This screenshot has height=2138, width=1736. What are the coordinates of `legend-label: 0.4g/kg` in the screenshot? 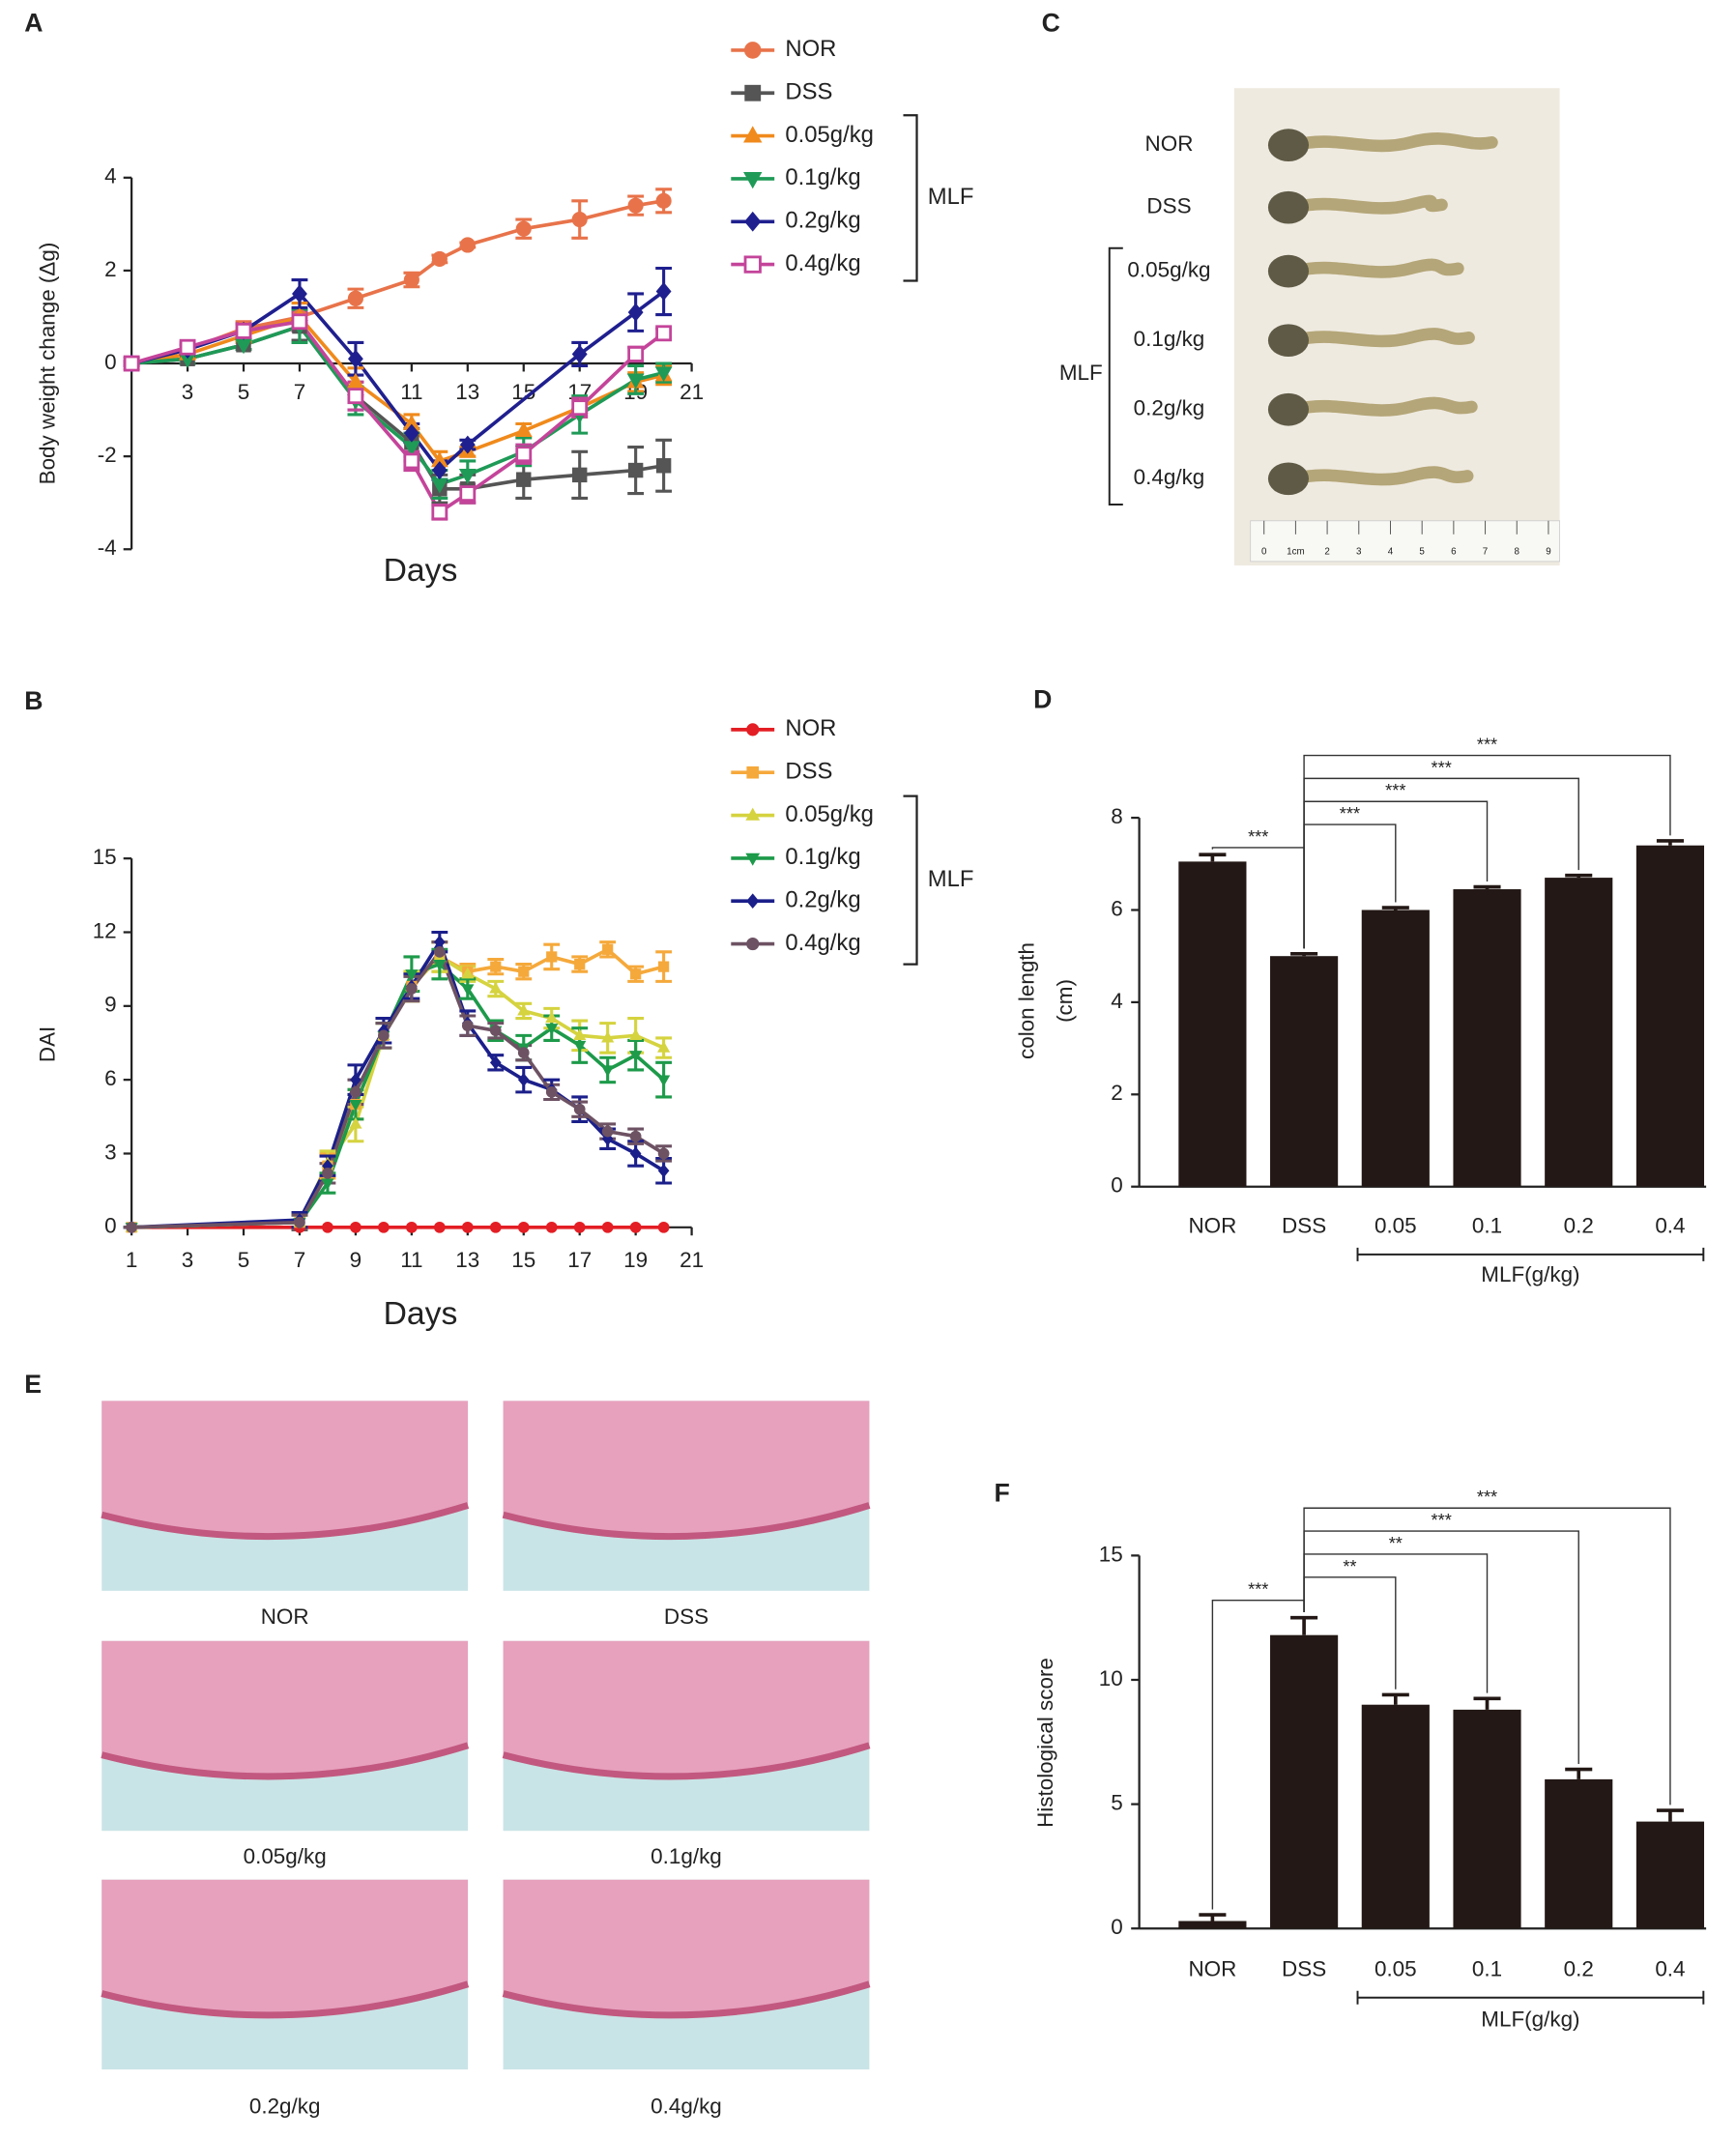 It's located at (822, 263).